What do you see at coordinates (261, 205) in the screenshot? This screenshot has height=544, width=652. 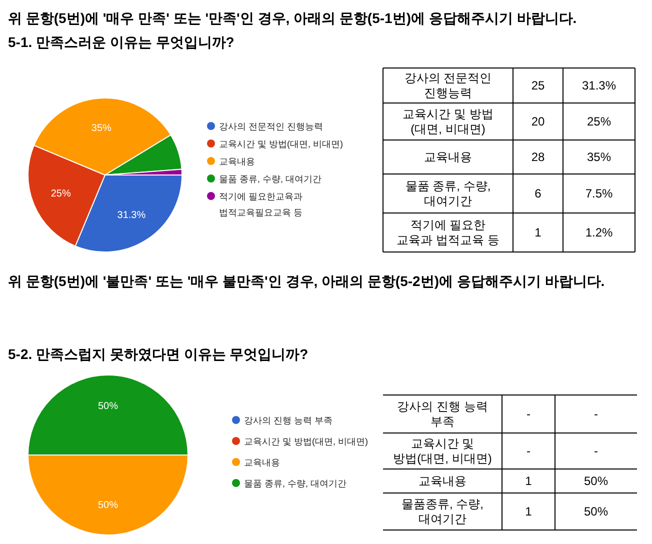 I see `legend-label: 적기에 필요한교육과 법적교육필요교육 등` at bounding box center [261, 205].